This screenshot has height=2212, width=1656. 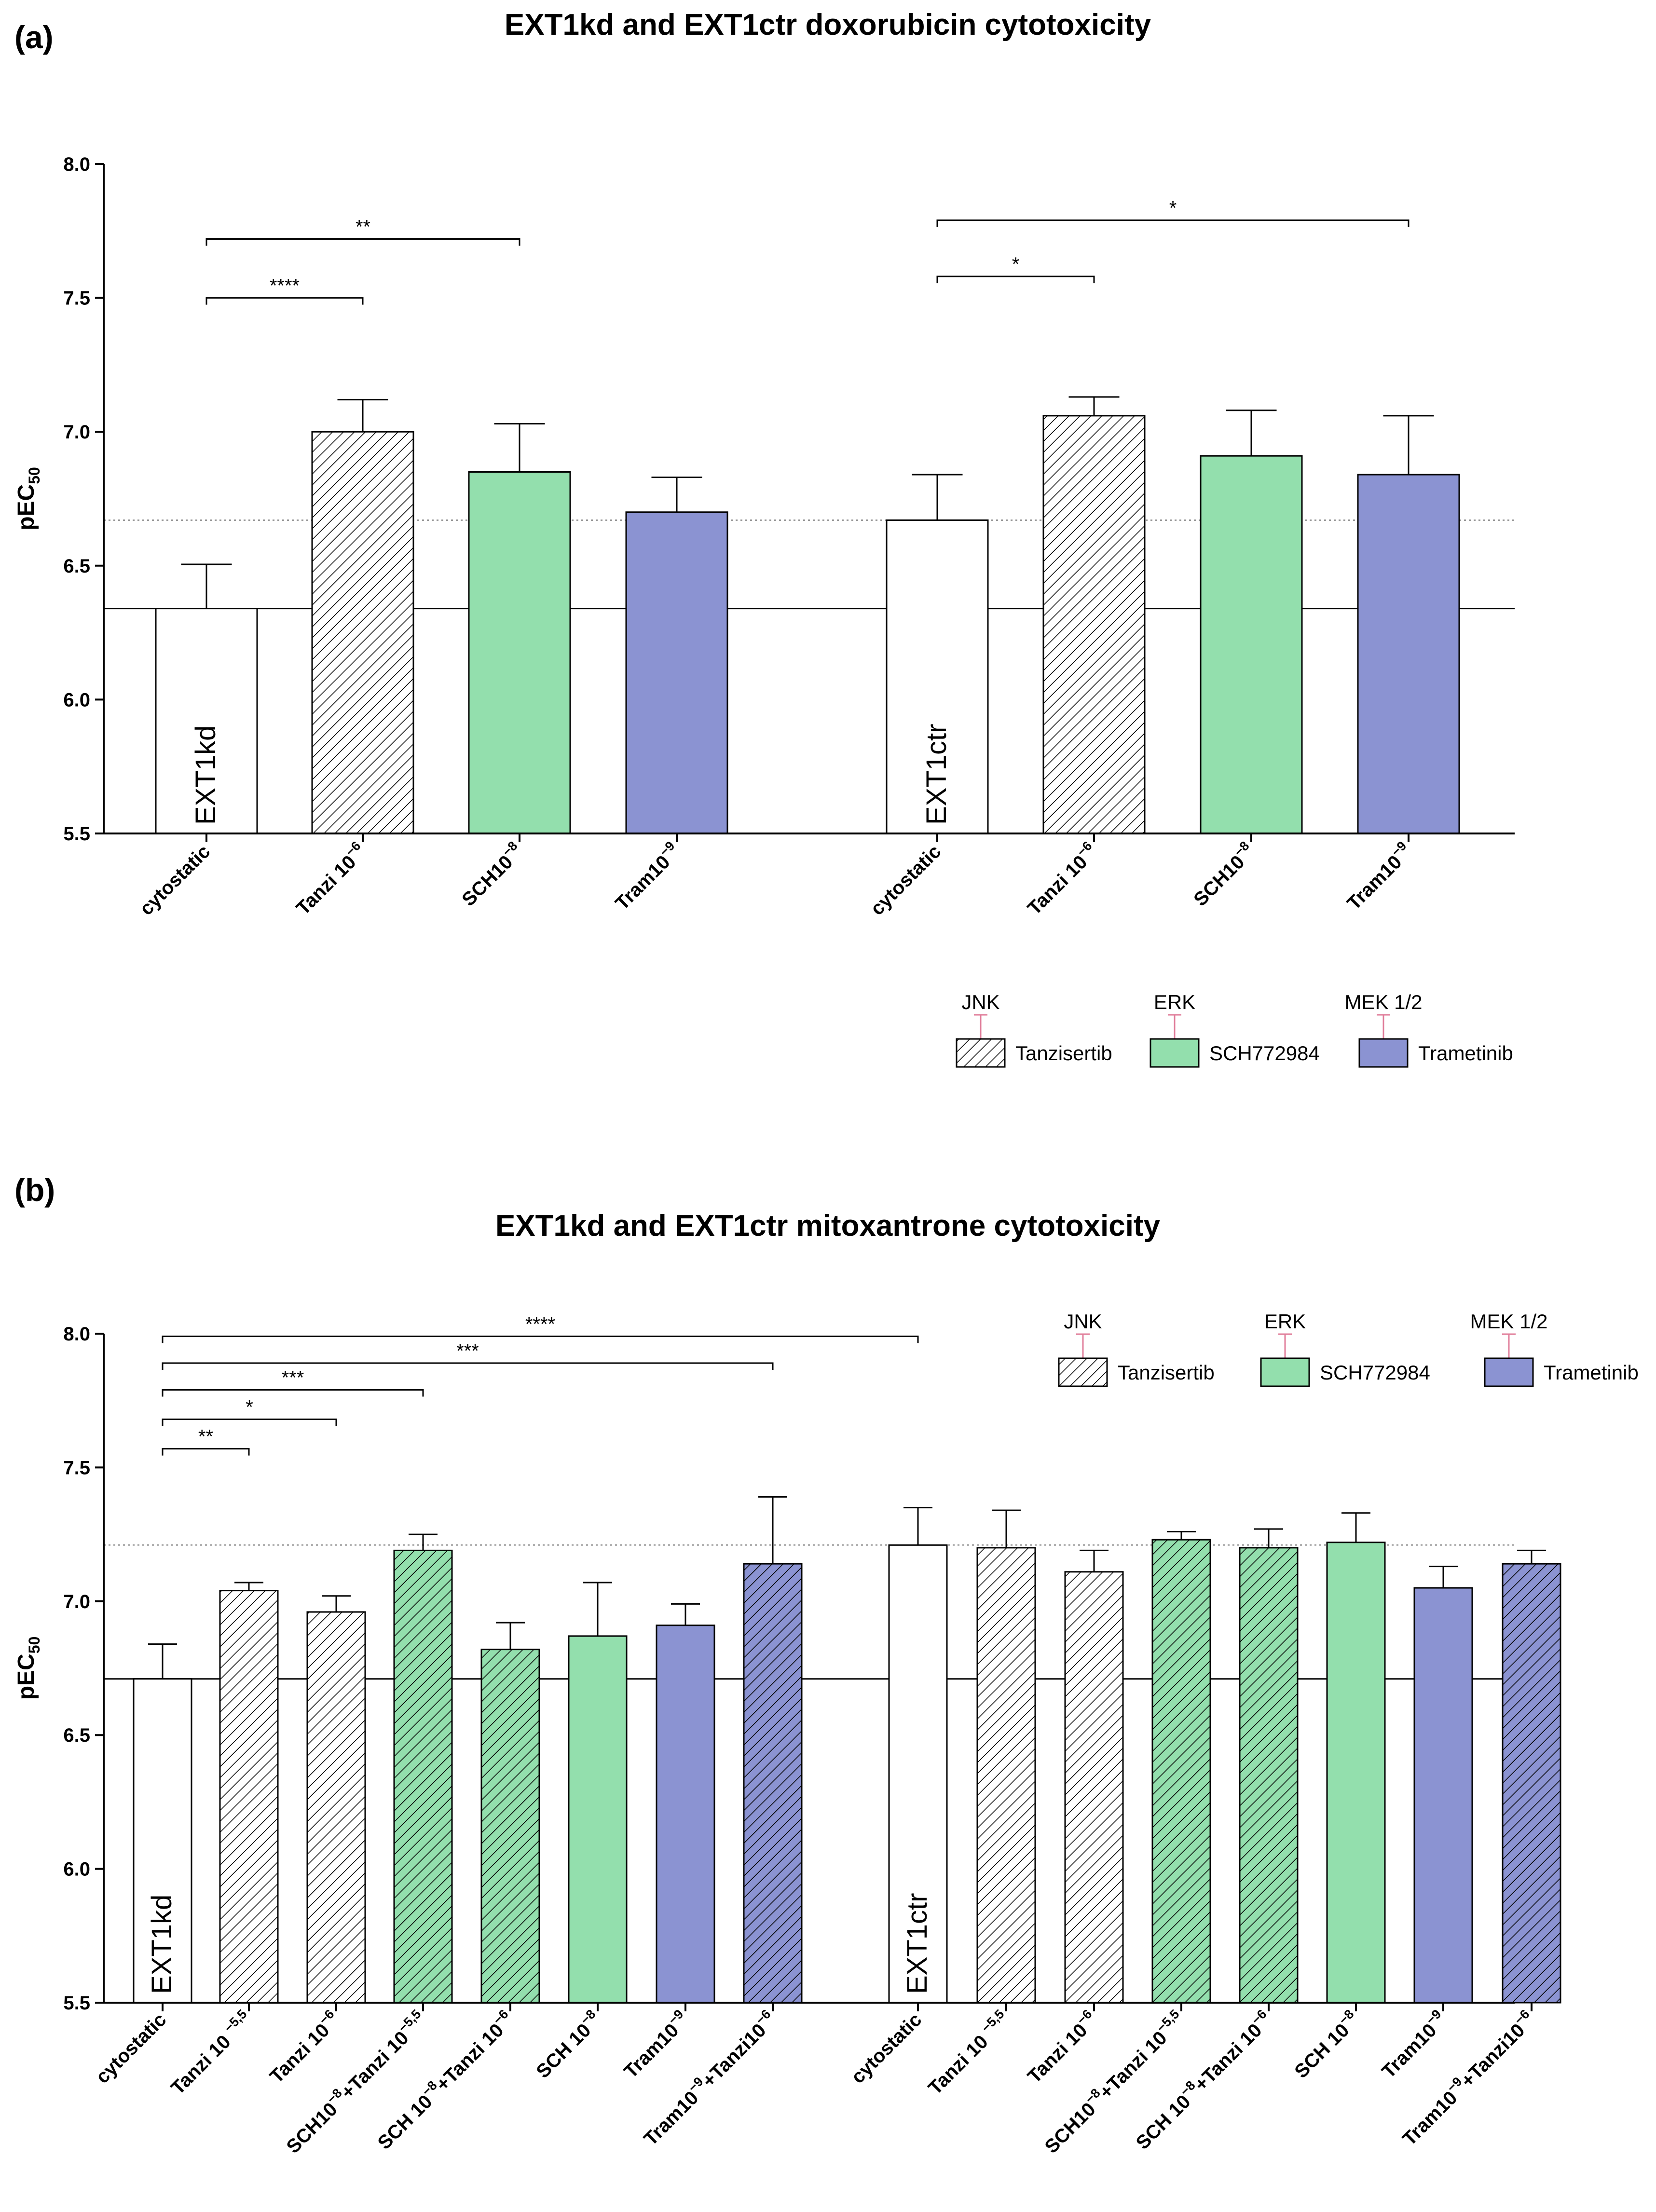 I want to click on legend-label: Trametinib, so click(x=1465, y=1053).